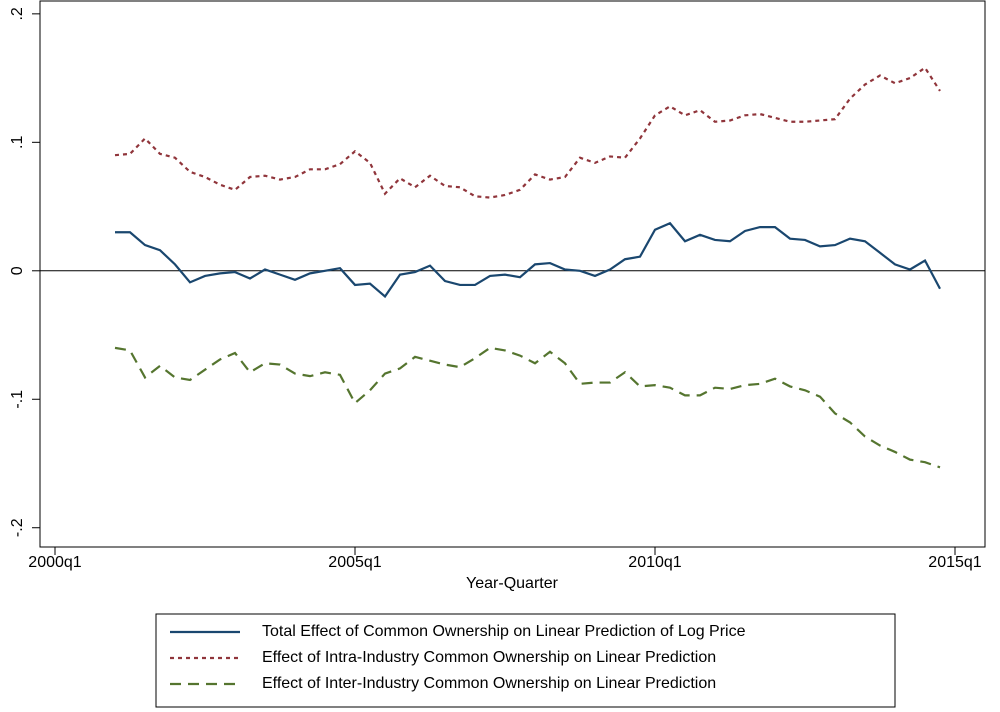 The height and width of the screenshot is (712, 1000). Describe the element at coordinates (354, 562) in the screenshot. I see `x-tick-label: 2005q1` at that location.